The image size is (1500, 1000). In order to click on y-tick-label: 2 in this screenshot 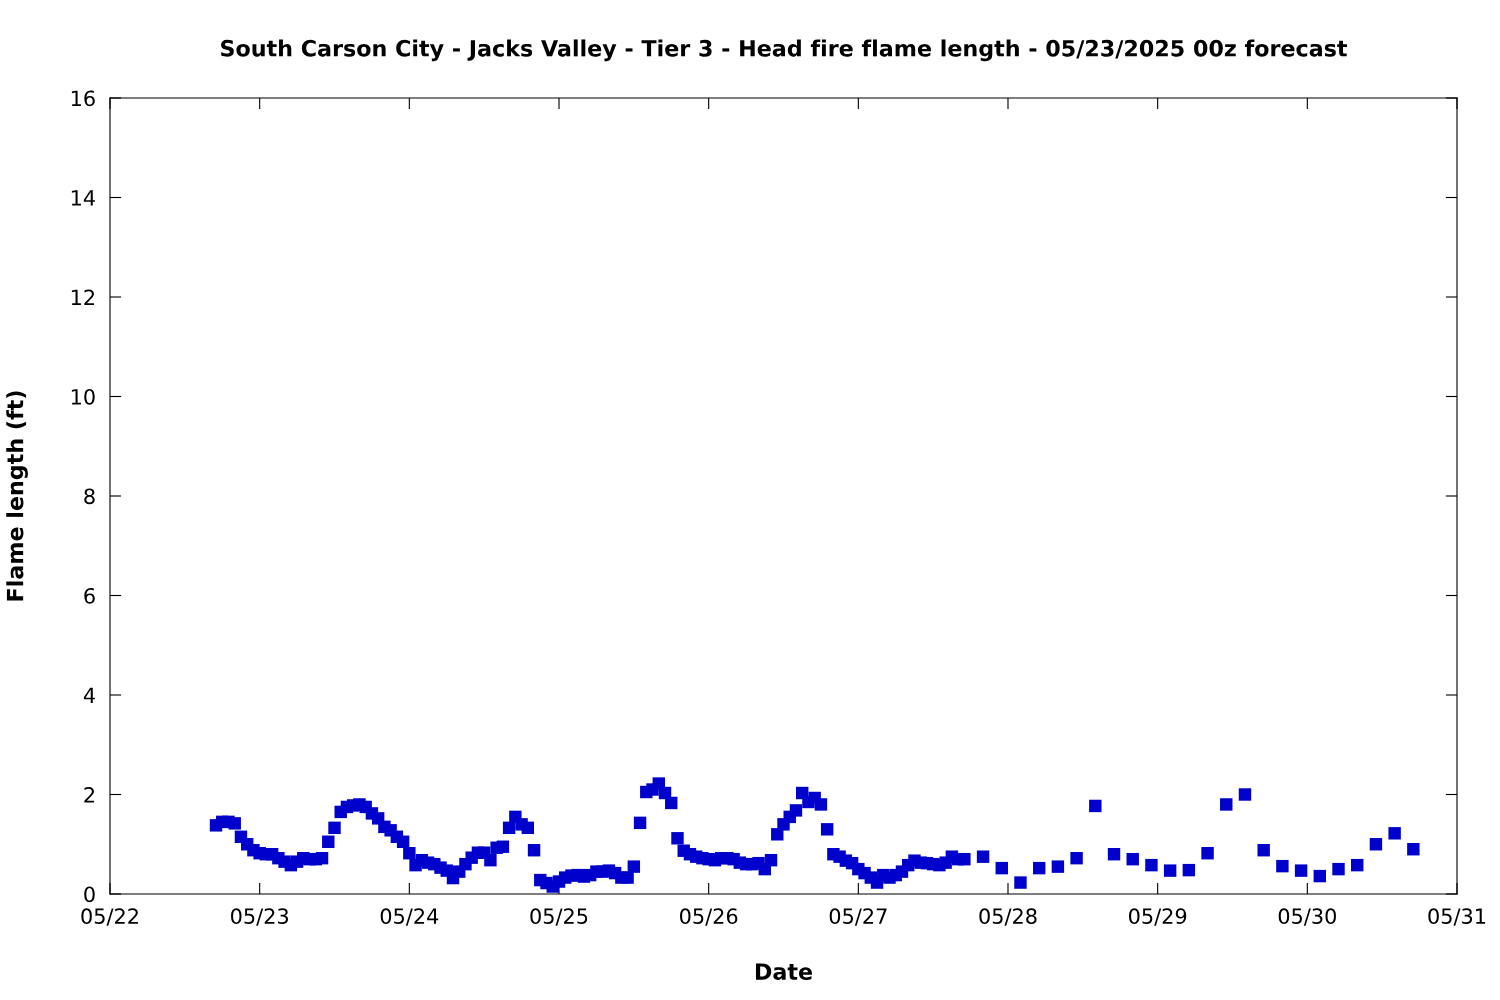, I will do `click(89, 794)`.